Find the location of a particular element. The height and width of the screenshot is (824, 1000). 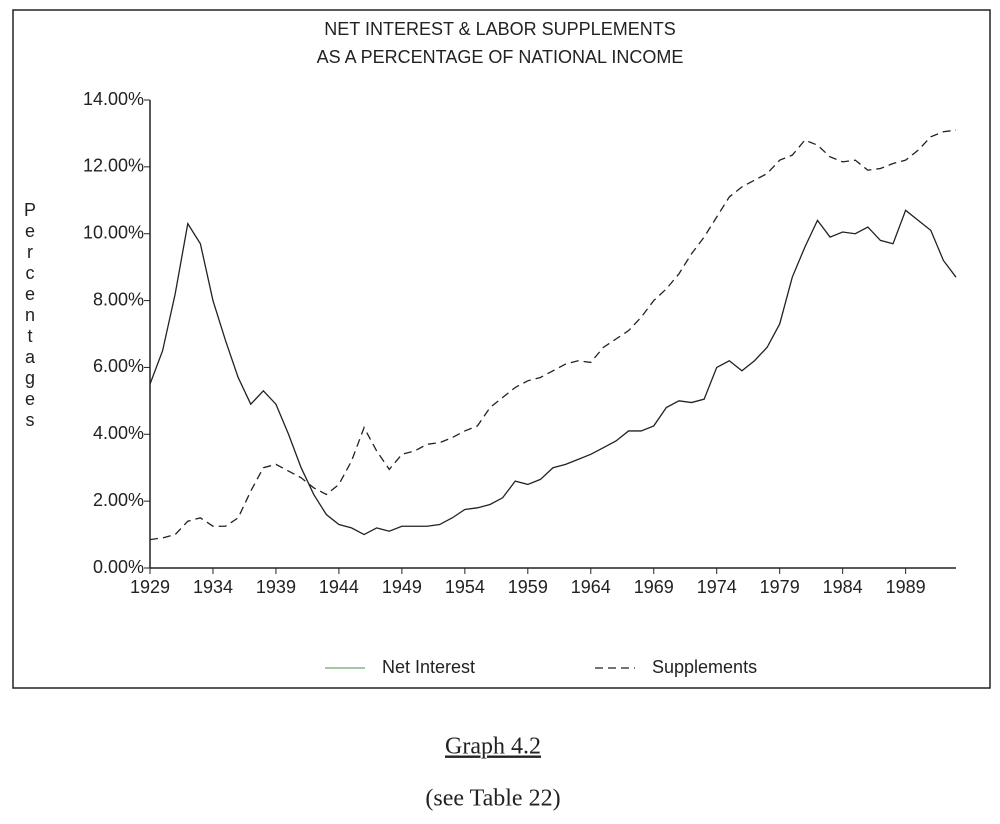

x-tick-label: 1964 is located at coordinates (591, 587).